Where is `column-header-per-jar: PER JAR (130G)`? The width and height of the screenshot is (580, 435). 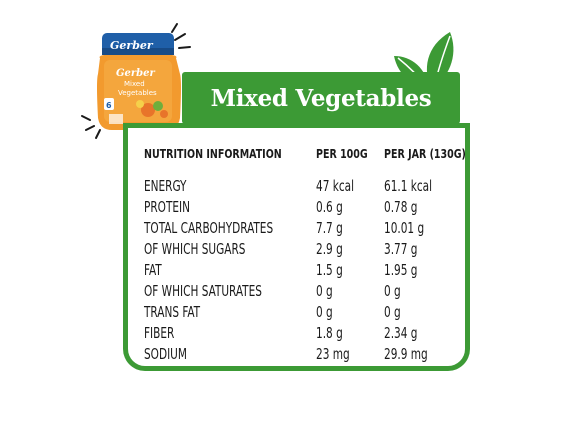
column-header-per-jar: PER JAR (130G) is located at coordinates (425, 154).